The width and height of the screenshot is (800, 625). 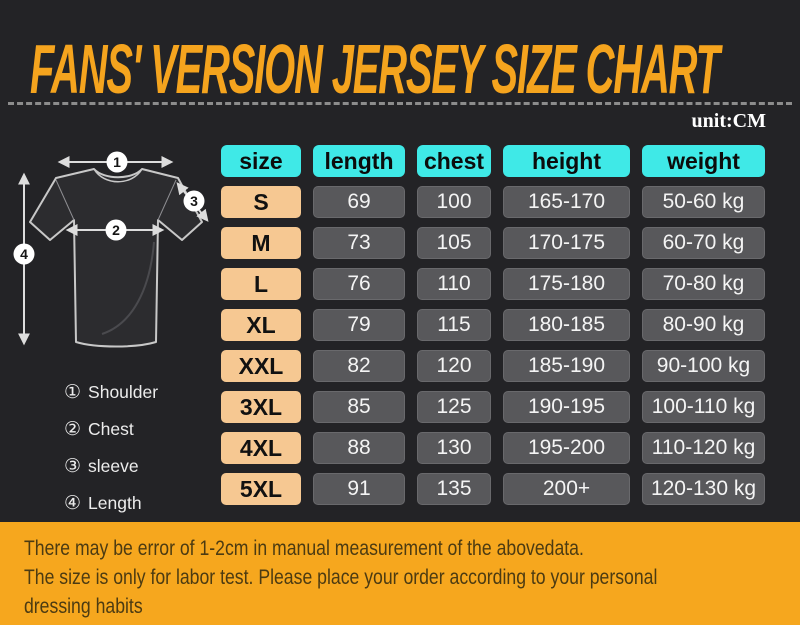 I want to click on value-cell: 120-130 kg, so click(x=703, y=489).